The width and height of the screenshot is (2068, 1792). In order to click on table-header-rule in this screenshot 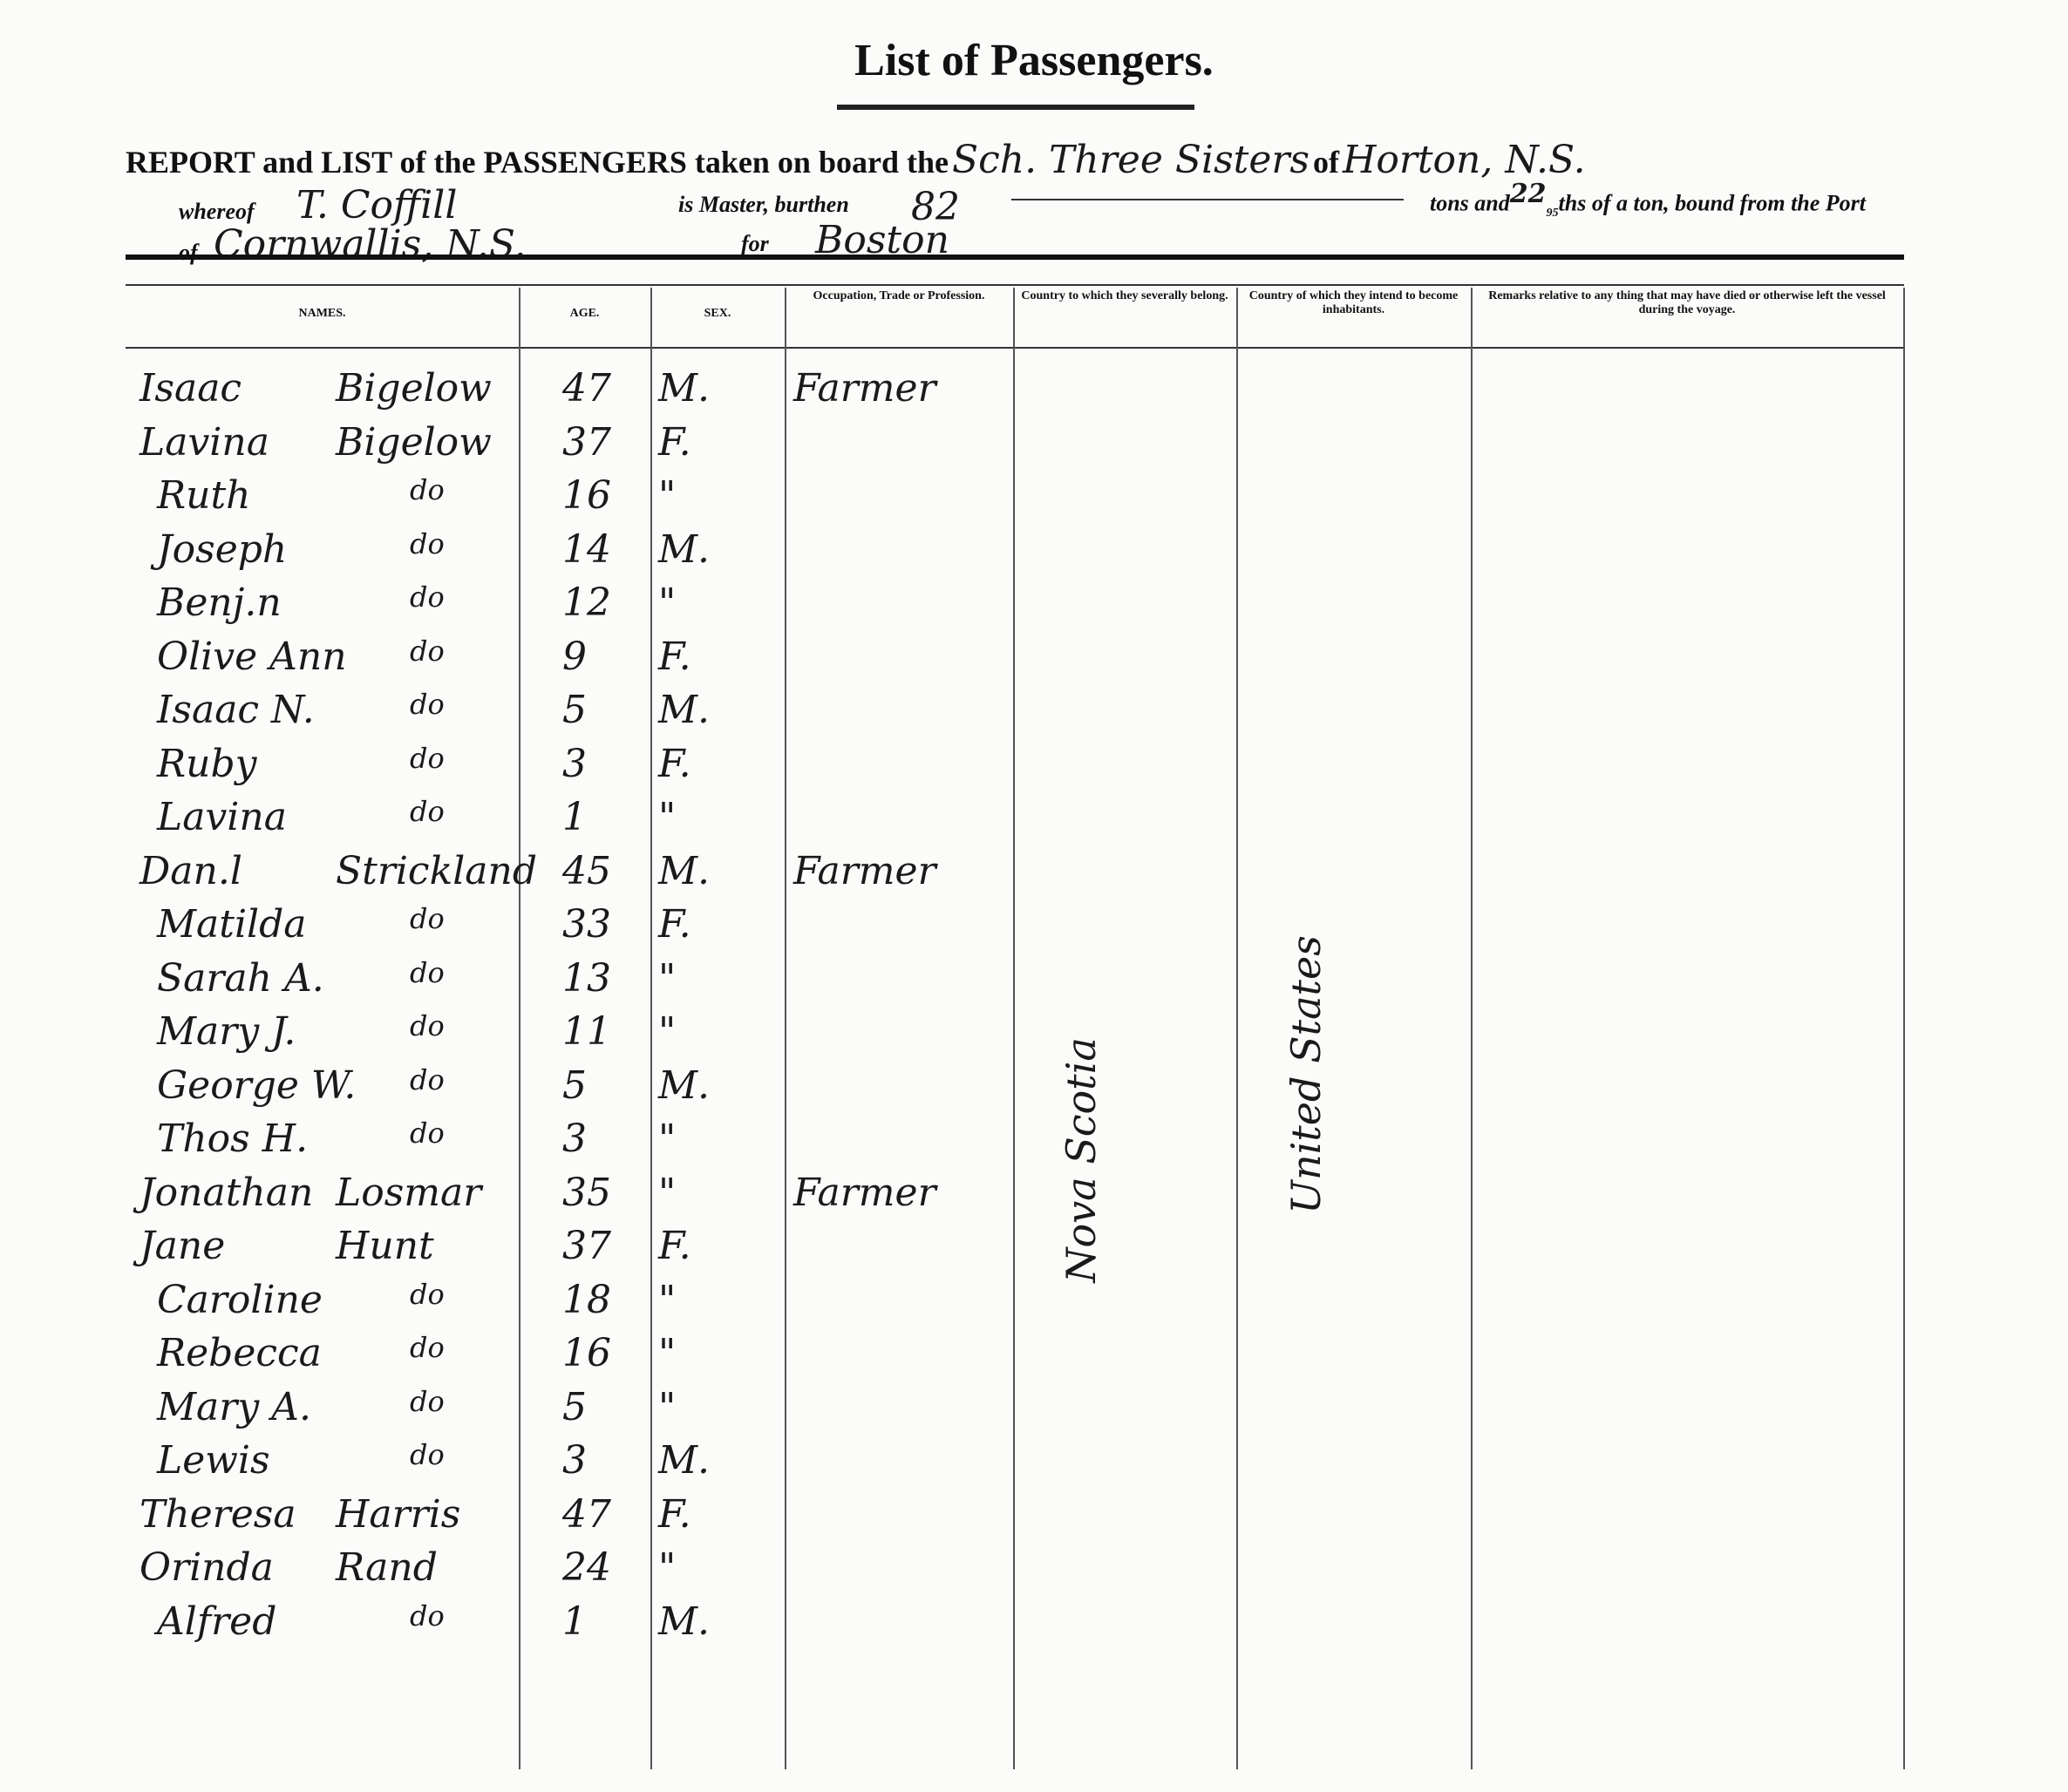, I will do `click(1015, 348)`.